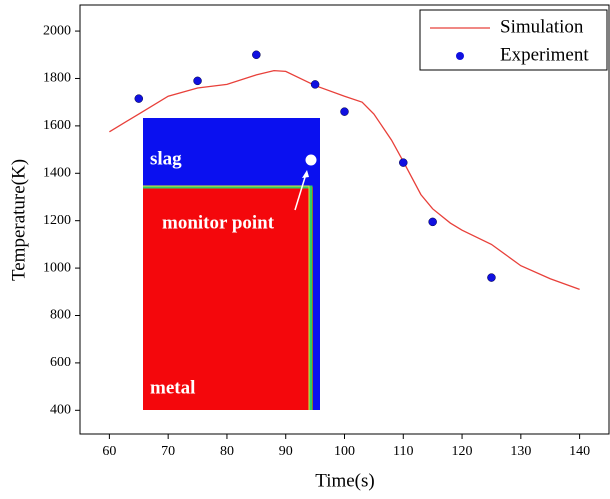 The width and height of the screenshot is (610, 499). Describe the element at coordinates (60, 315) in the screenshot. I see `y-tick-label: 800` at that location.